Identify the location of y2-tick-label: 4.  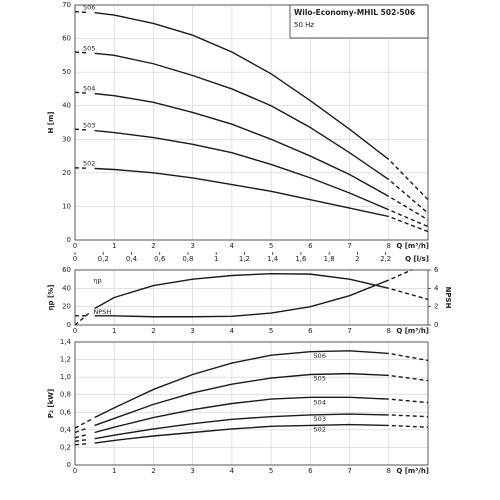
(436, 288).